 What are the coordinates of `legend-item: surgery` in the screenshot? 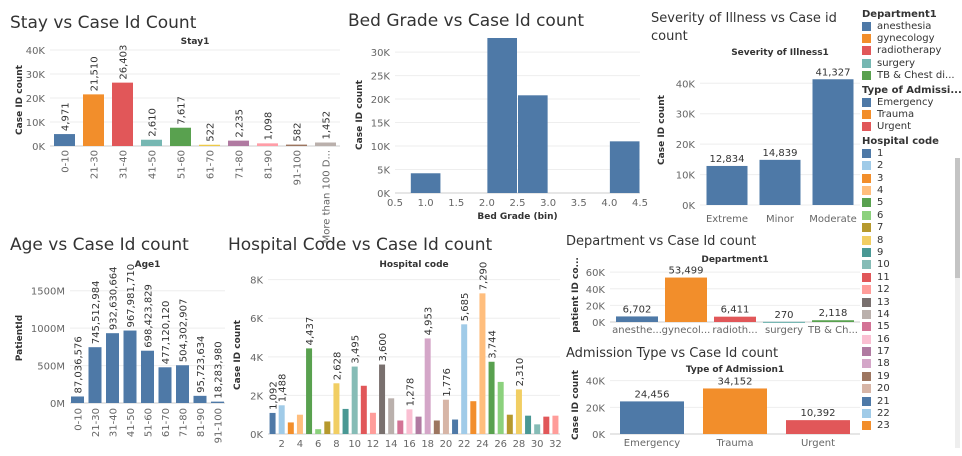 It's located at (912, 63).